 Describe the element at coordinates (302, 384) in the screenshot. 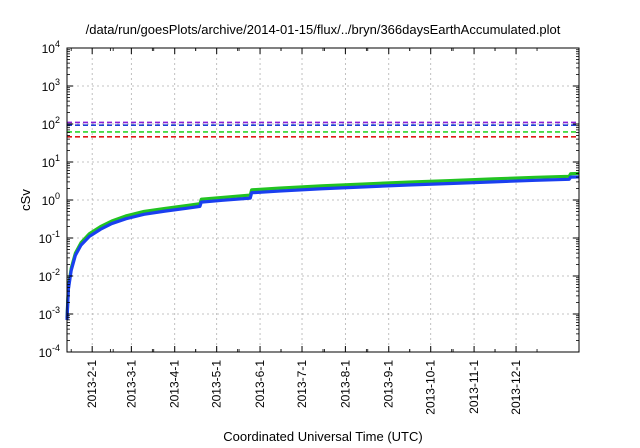

I see `x-tick-label: 2013-7-1` at that location.